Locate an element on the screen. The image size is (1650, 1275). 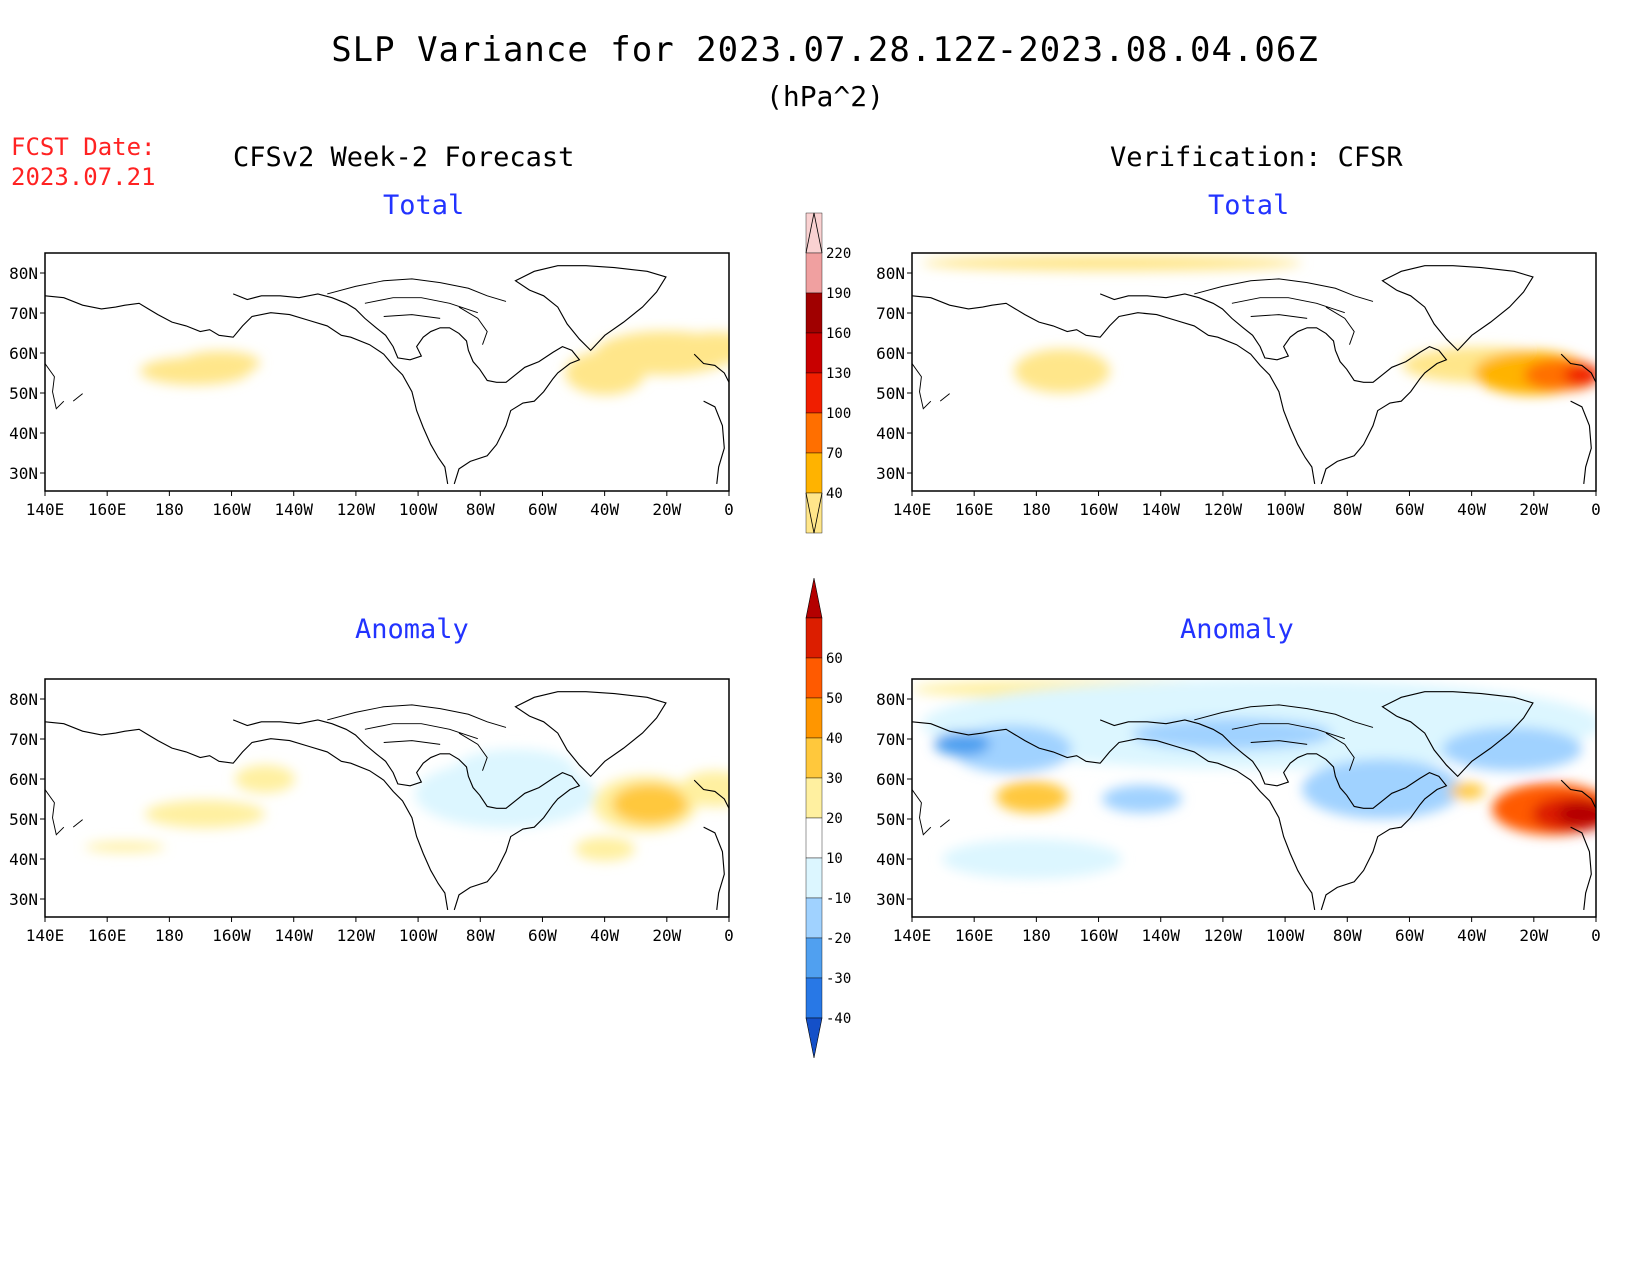
lat-tick-label: 30N is located at coordinates (890, 473).